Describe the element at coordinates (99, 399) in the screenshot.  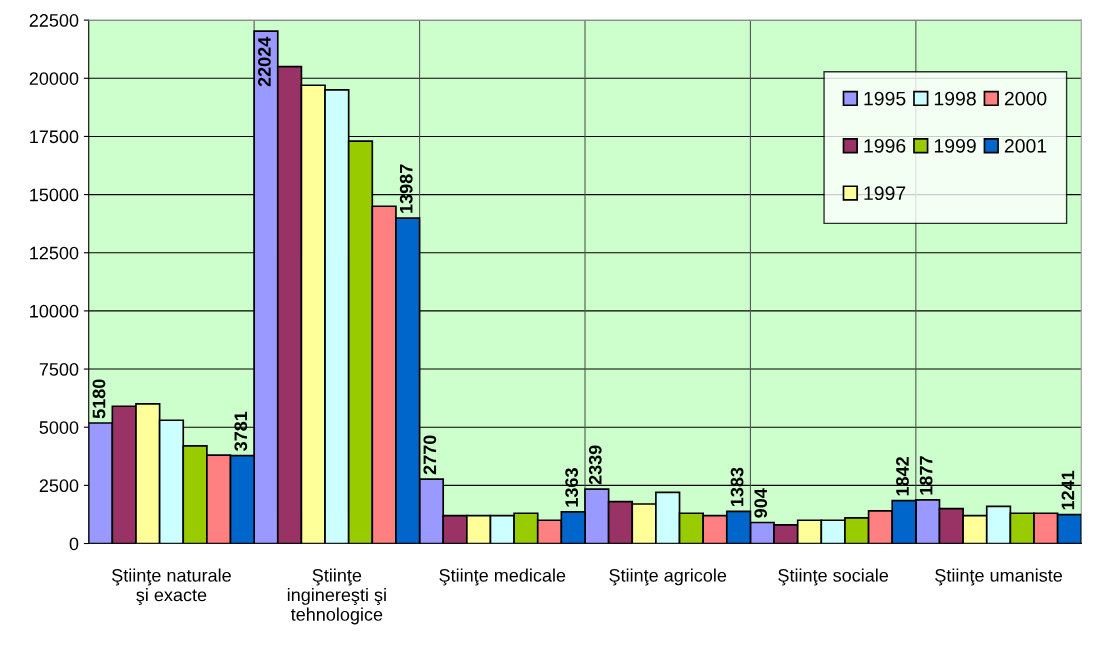
I see `data-label: 5180` at that location.